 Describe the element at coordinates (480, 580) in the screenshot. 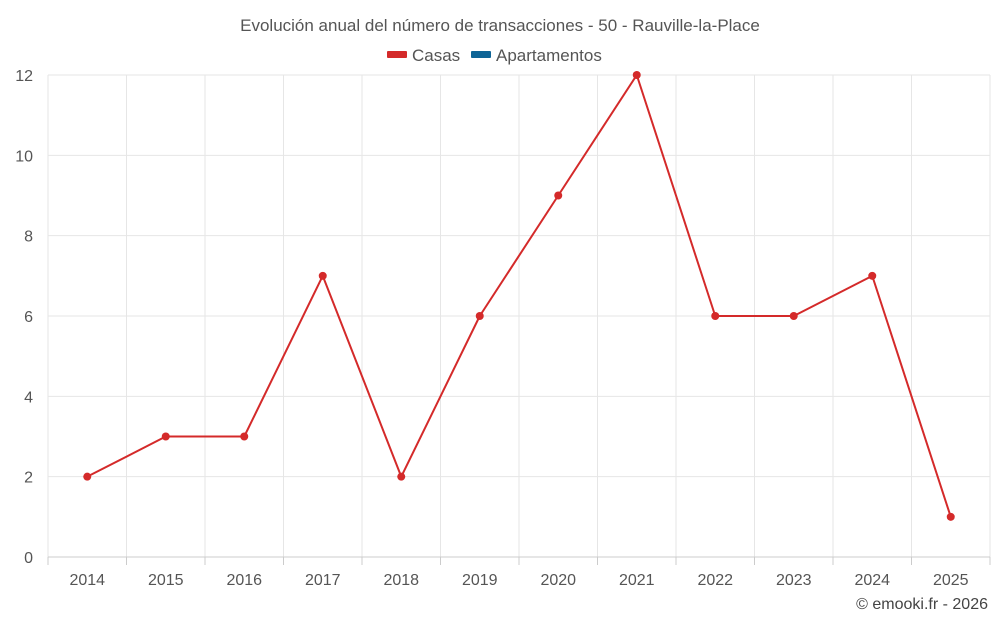

I see `x-tick-label: 2019` at that location.